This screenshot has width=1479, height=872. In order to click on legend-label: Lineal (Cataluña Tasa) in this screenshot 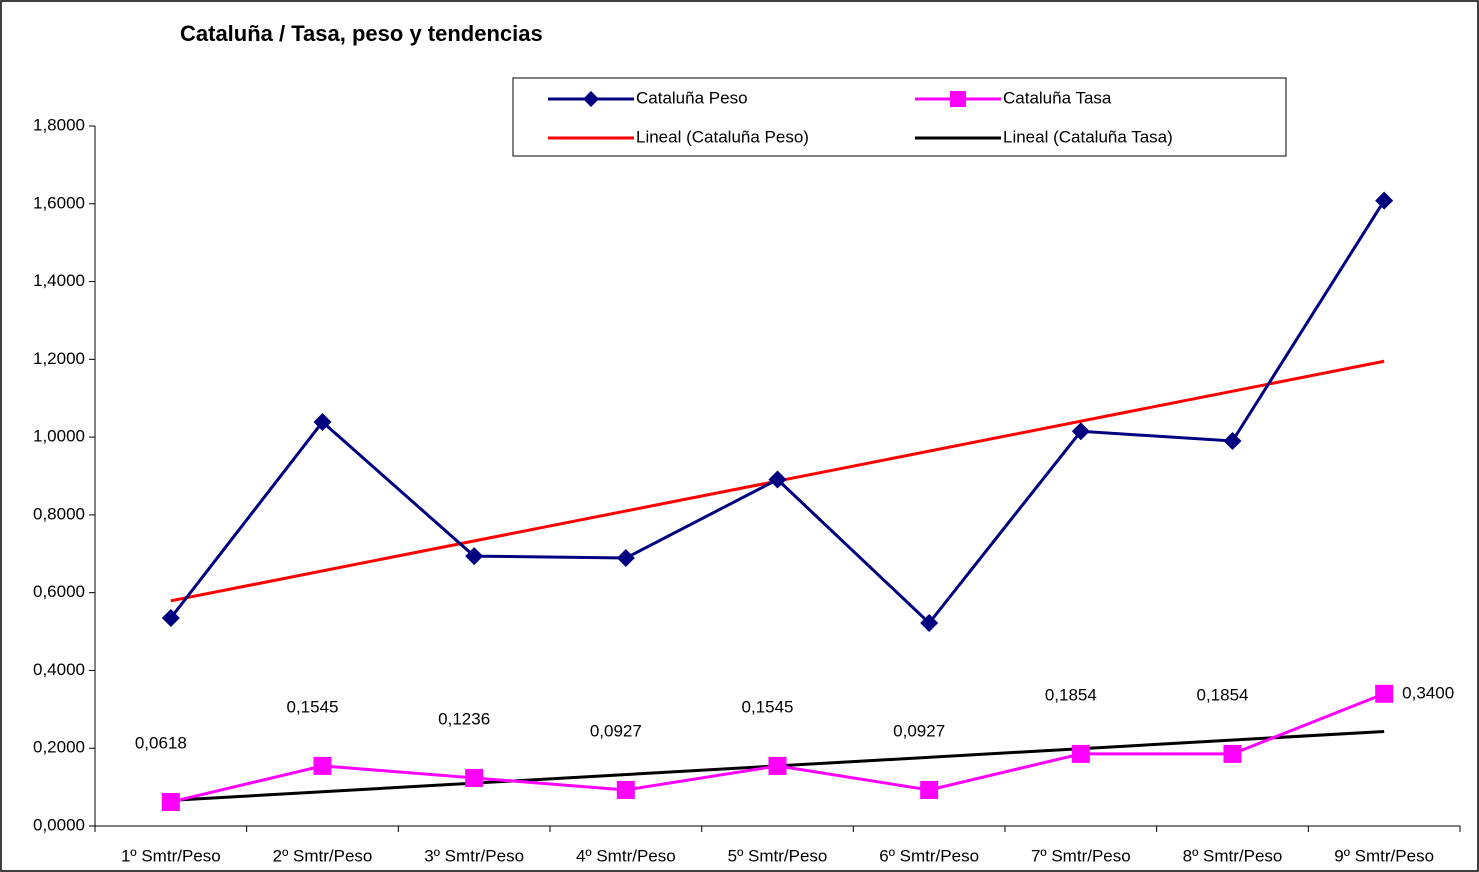, I will do `click(1088, 136)`.